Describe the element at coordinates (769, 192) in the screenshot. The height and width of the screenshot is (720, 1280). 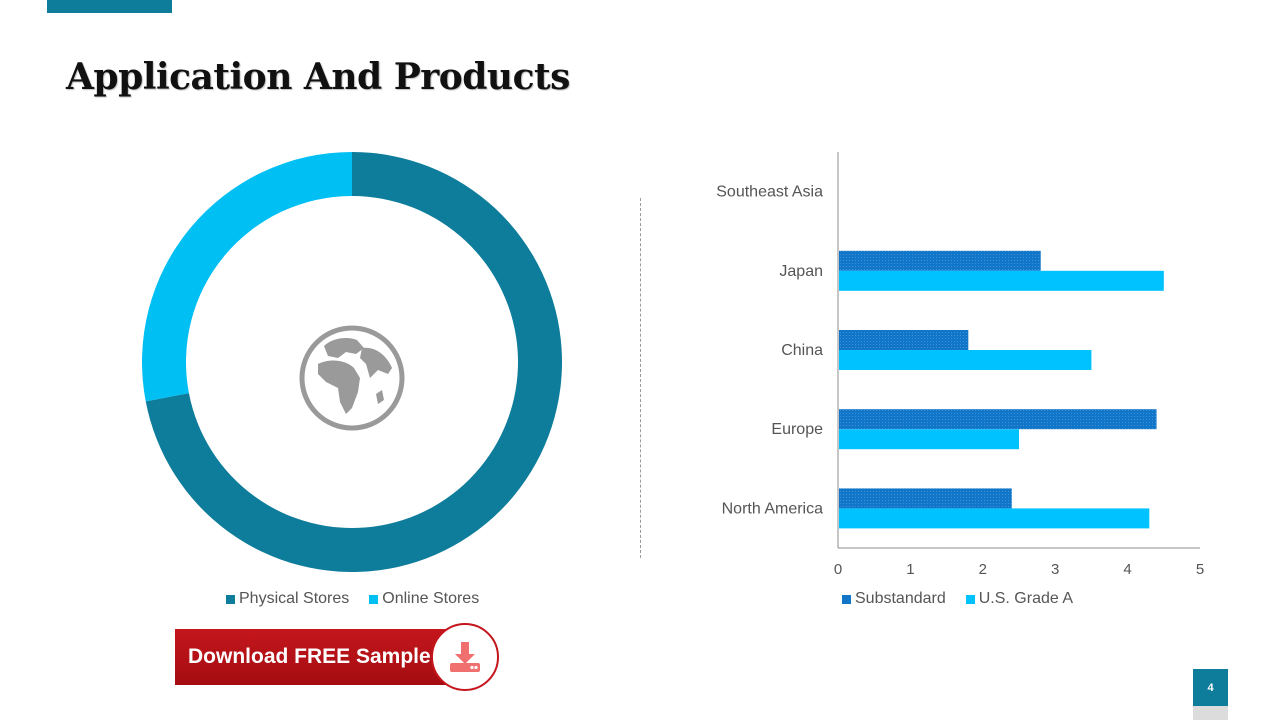
I see `y-tick-label: Southeast Asia` at that location.